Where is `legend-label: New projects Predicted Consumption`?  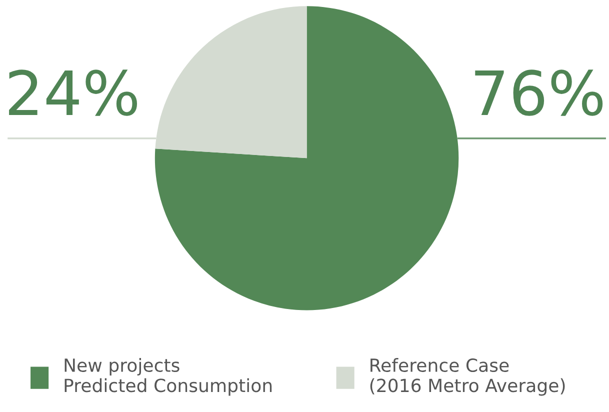
legend-label: New projects Predicted Consumption is located at coordinates (168, 377).